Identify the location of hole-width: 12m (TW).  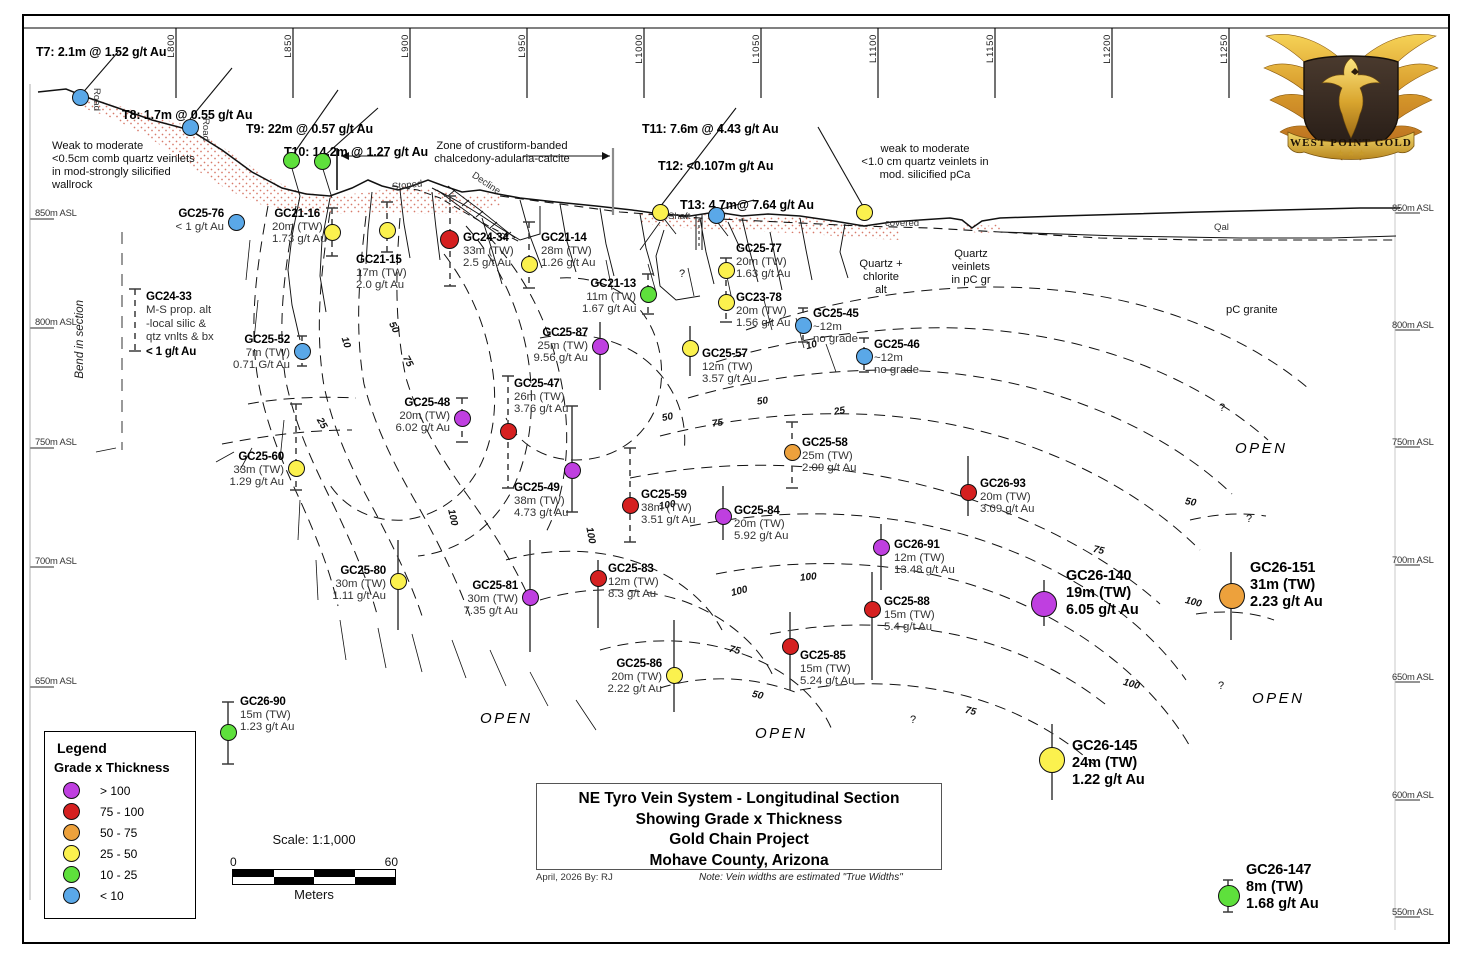
(727, 366).